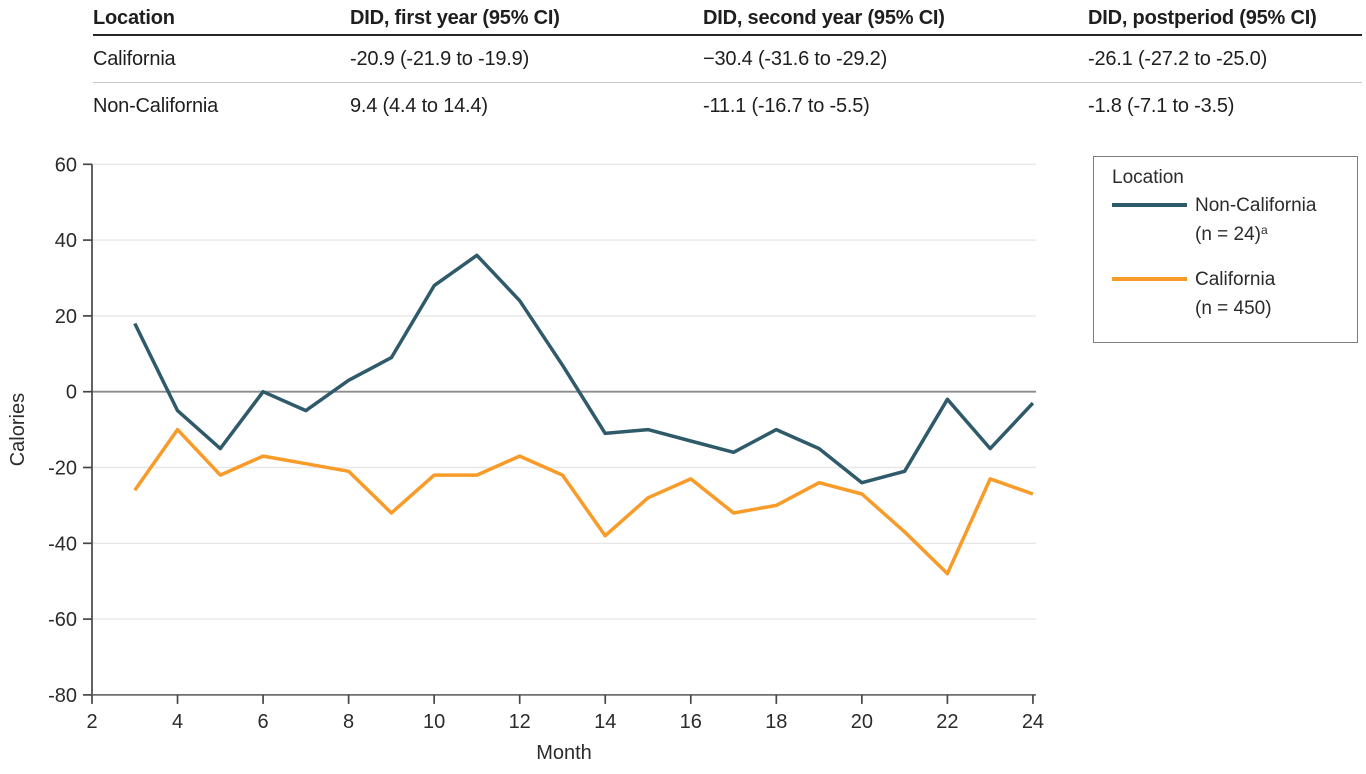 The height and width of the screenshot is (774, 1366). I want to click on svg-text: 4, so click(177, 722).